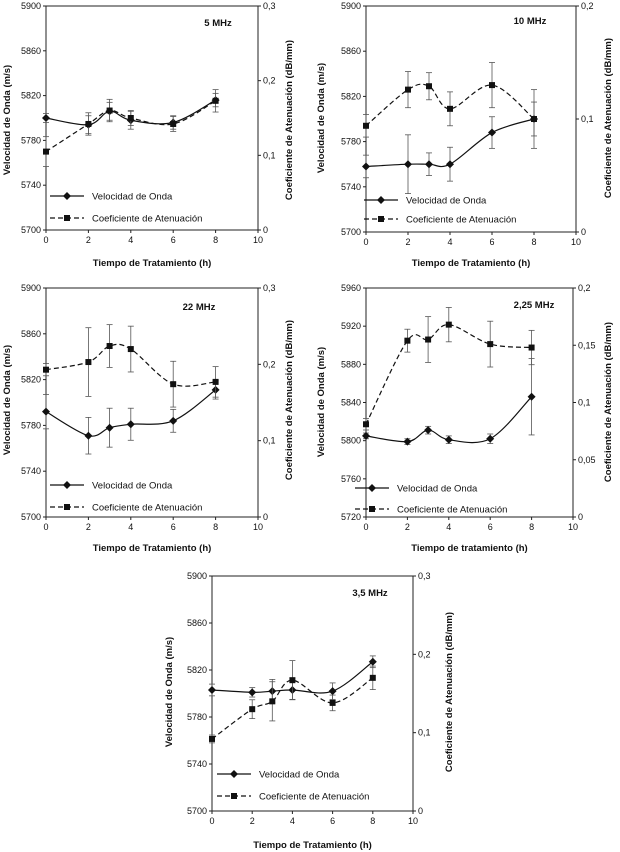 The image size is (620, 852). Describe the element at coordinates (351, 364) in the screenshot. I see `y-left-tick-label: 5880` at that location.